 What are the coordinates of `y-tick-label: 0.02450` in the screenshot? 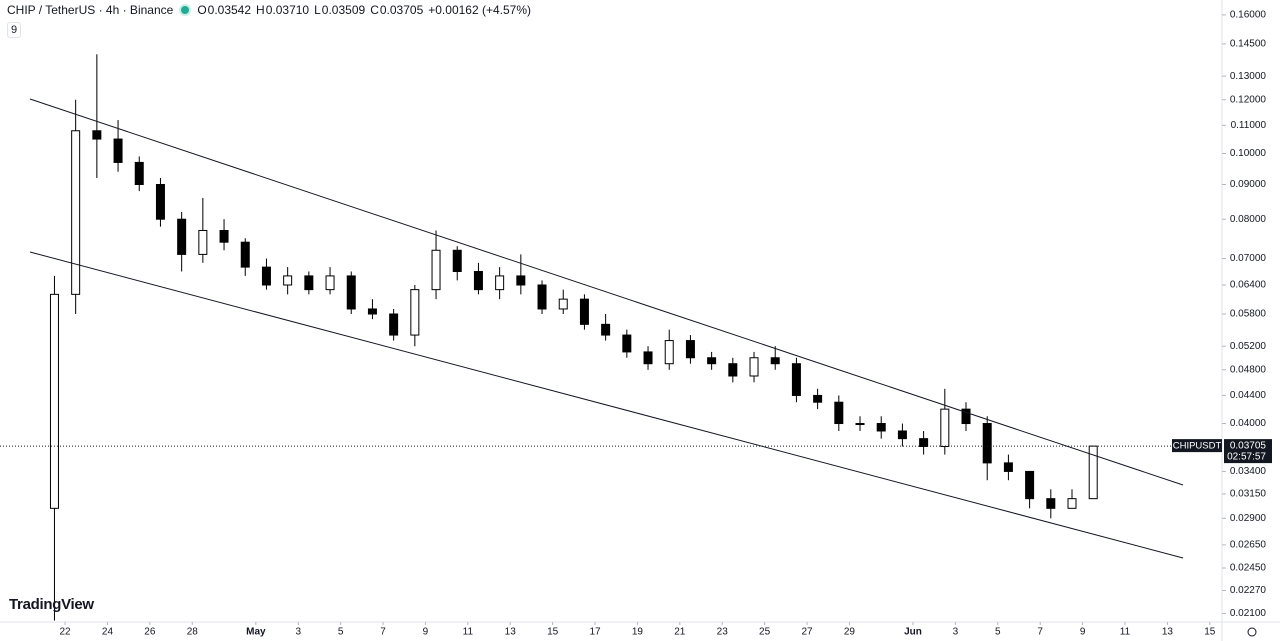 It's located at (1248, 568).